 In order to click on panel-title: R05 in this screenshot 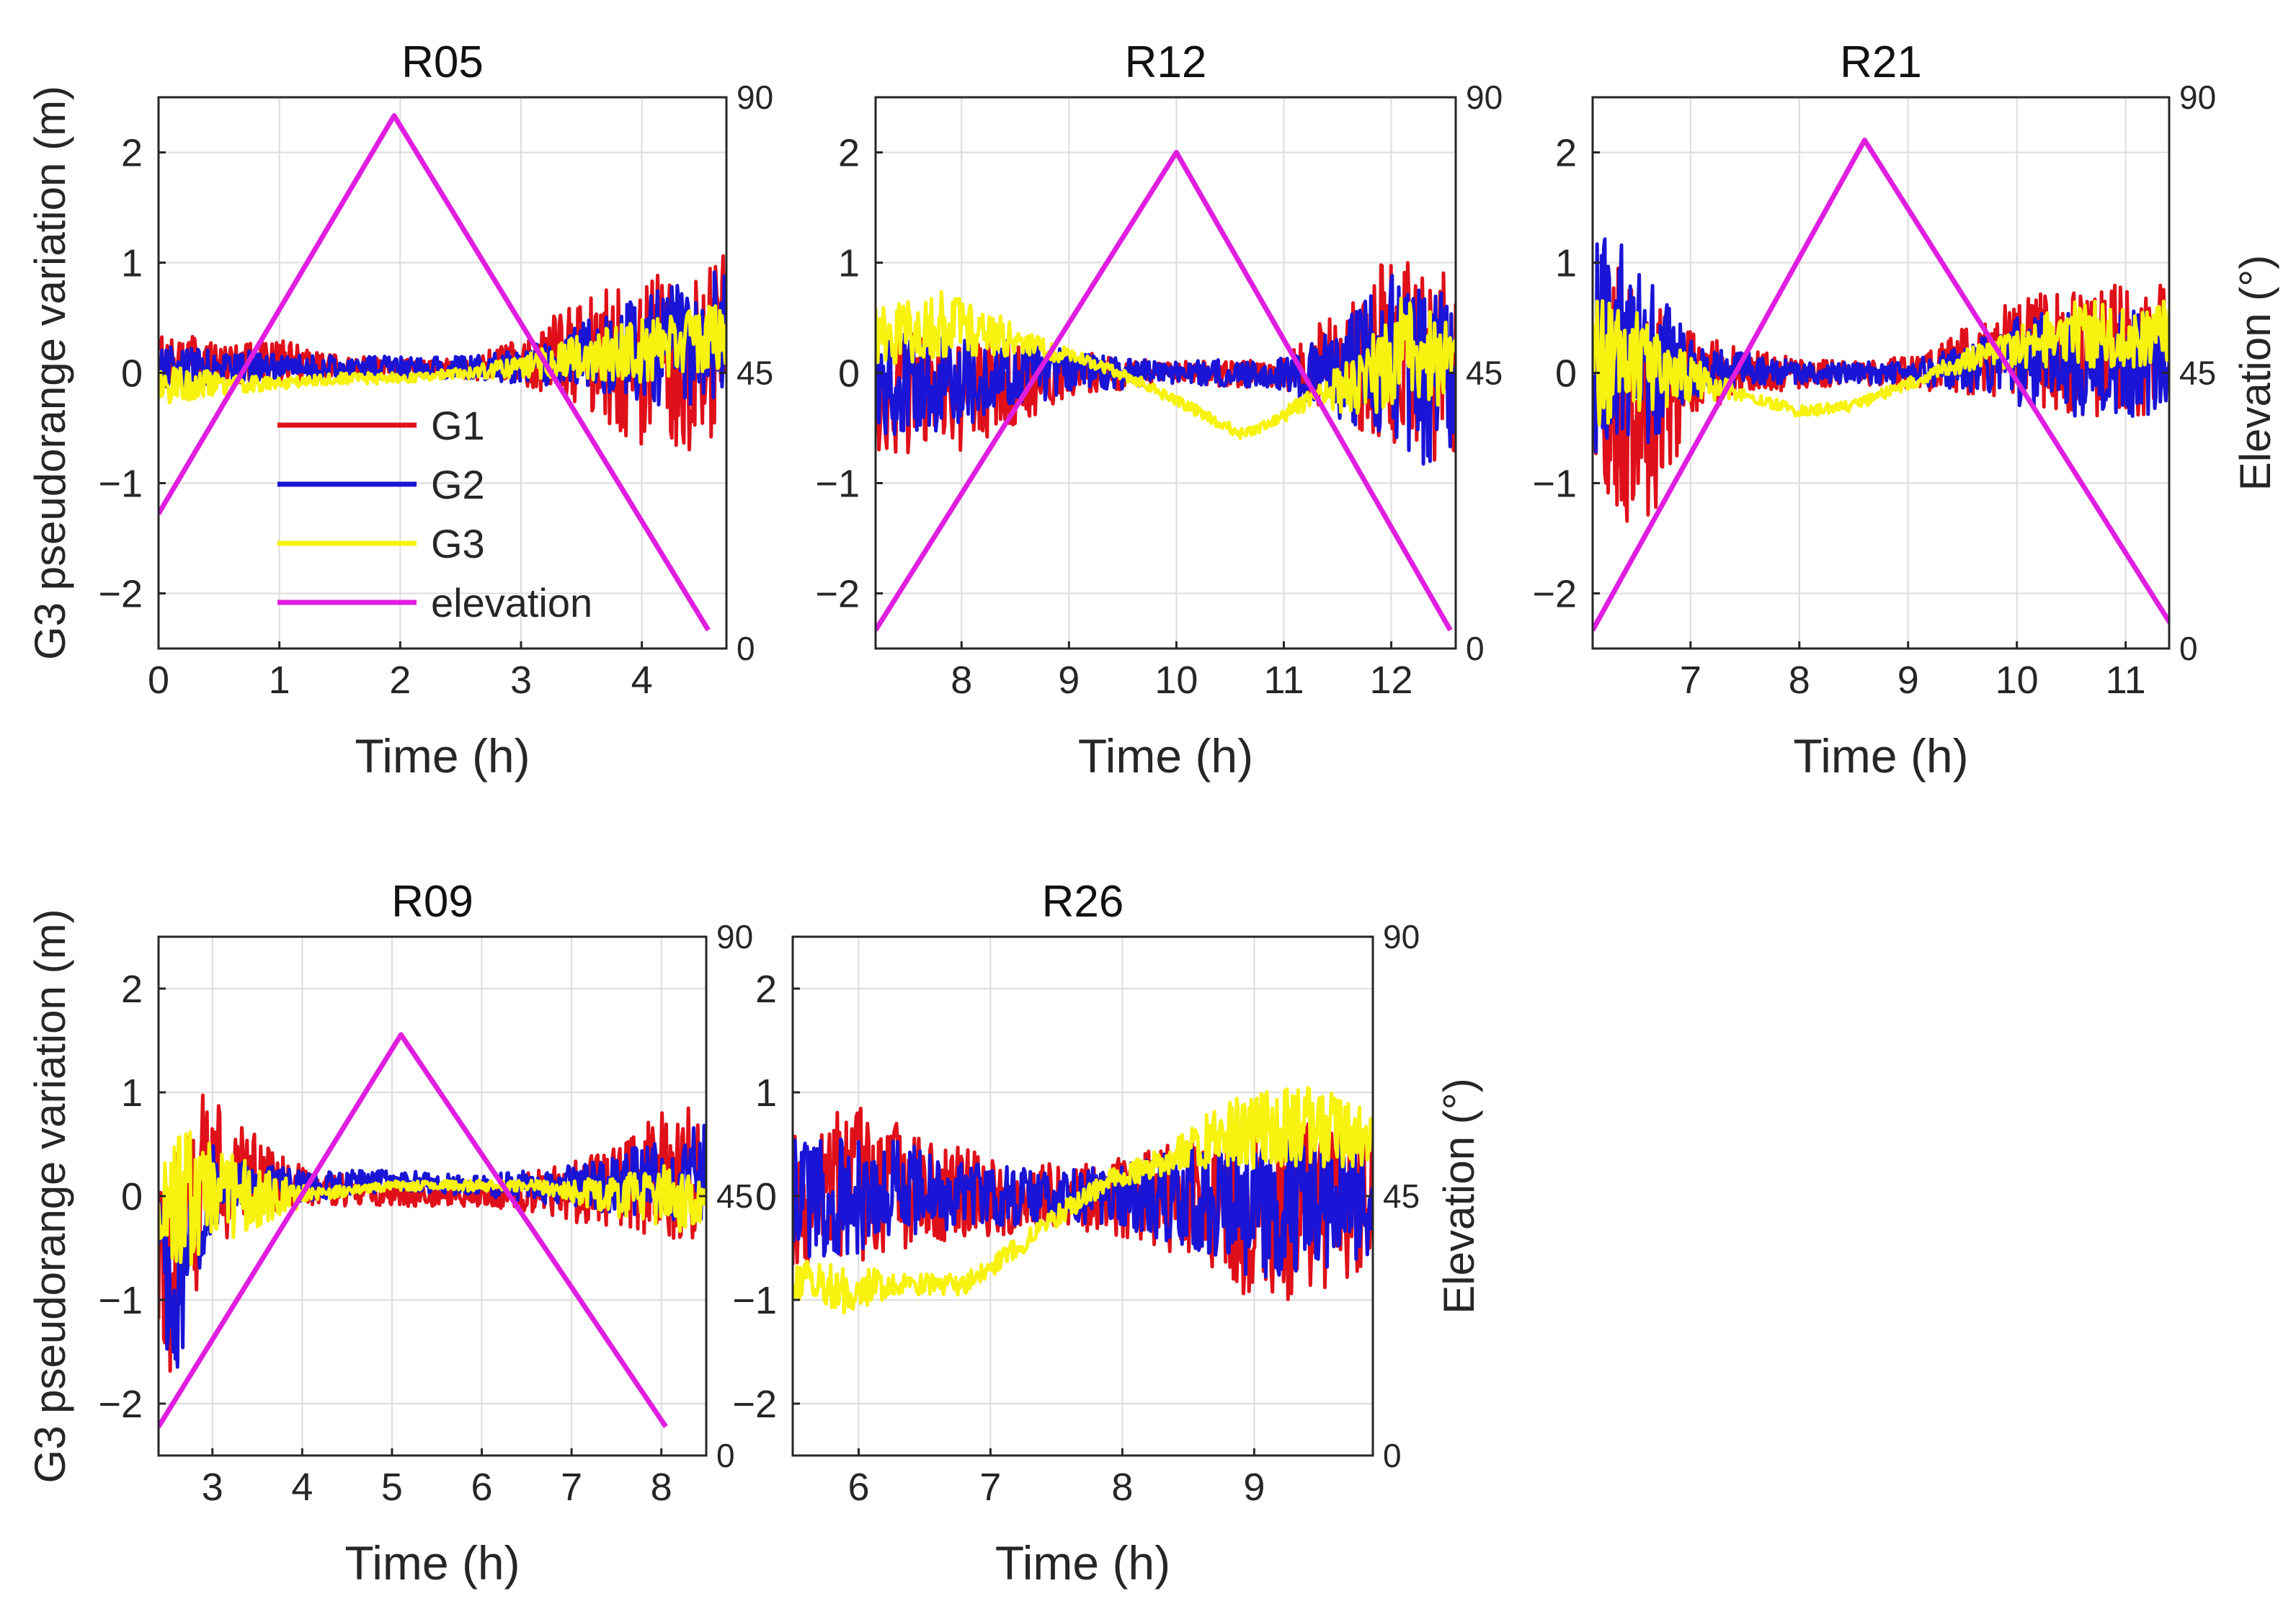, I will do `click(442, 62)`.